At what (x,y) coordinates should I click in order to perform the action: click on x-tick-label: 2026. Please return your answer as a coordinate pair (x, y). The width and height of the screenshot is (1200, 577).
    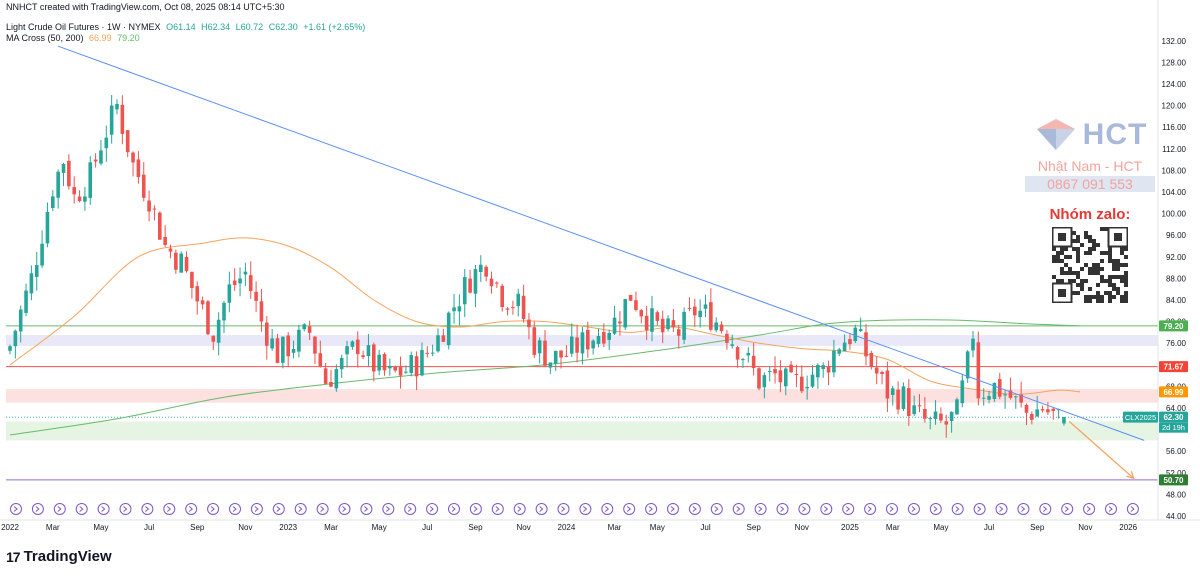
    Looking at the image, I should click on (1128, 527).